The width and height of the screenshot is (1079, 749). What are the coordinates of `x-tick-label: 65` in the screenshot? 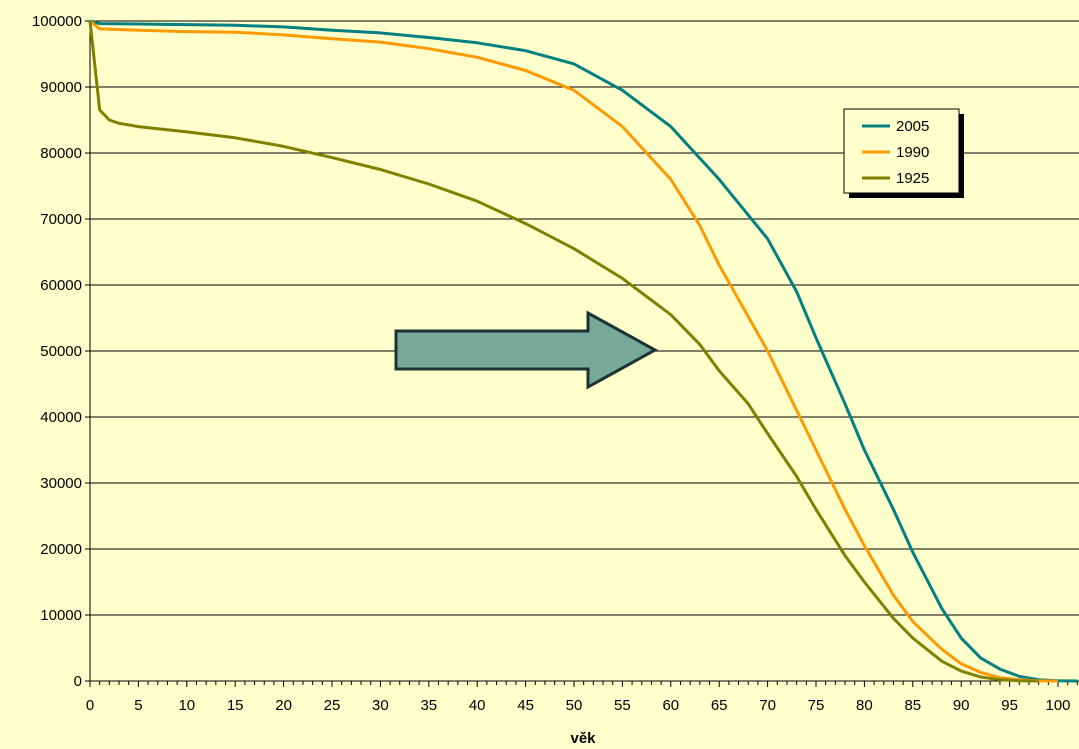 It's located at (719, 705).